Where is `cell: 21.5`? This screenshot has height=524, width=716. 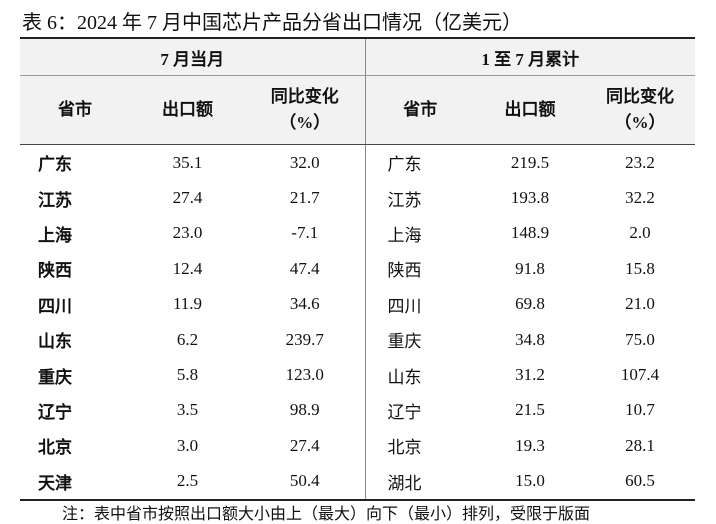 cell: 21.5 is located at coordinates (530, 410).